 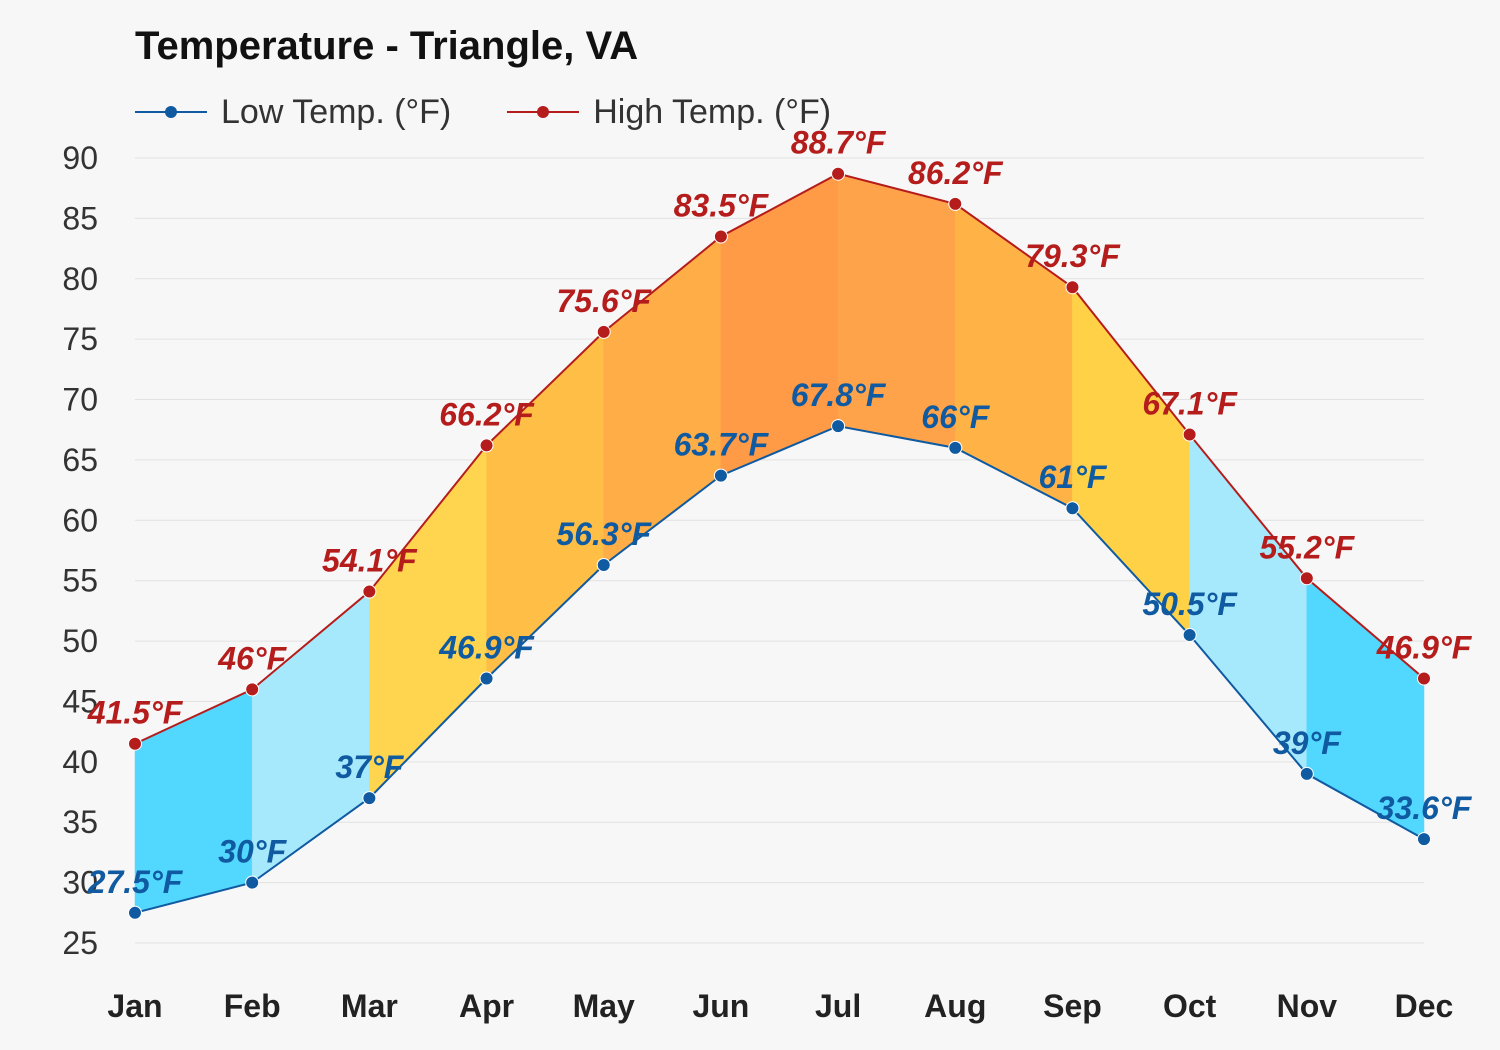 What do you see at coordinates (80, 520) in the screenshot?
I see `y-tick-label-60: 60` at bounding box center [80, 520].